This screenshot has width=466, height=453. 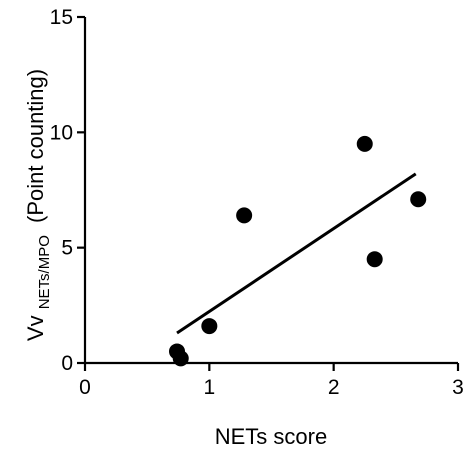 What do you see at coordinates (35, 146) in the screenshot?
I see `y-axis-label-suffix: (Point counting)` at bounding box center [35, 146].